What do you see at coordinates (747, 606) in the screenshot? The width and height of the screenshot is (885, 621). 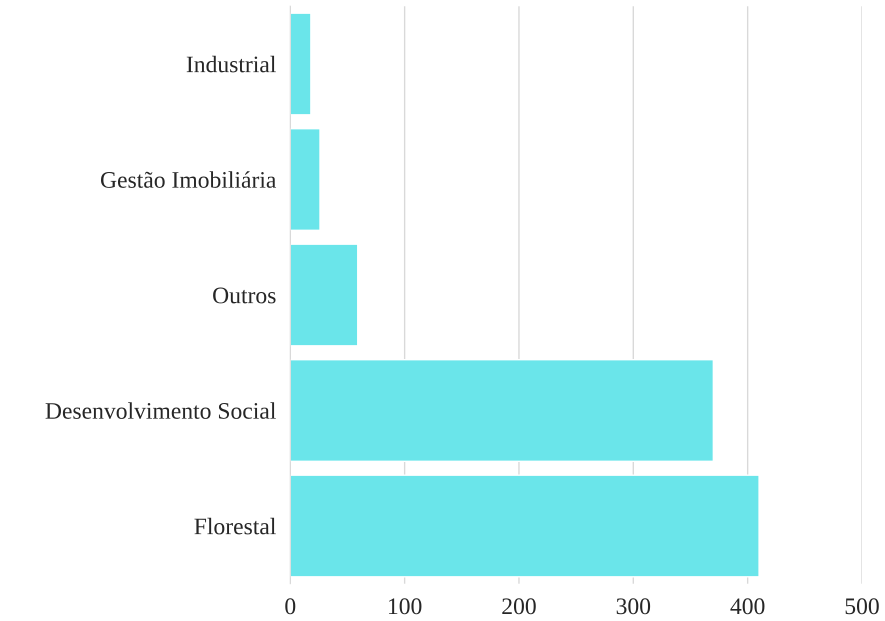 I see `x-tick-label: 400` at bounding box center [747, 606].